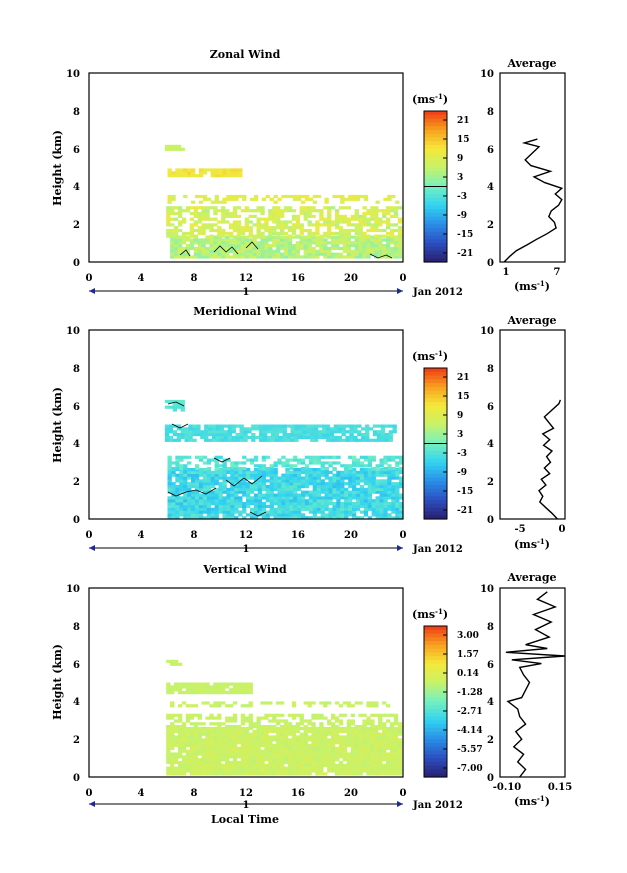 This screenshot has width=627, height=873. What do you see at coordinates (463, 121) in the screenshot?
I see `cb-tick-label: 21` at bounding box center [463, 121].